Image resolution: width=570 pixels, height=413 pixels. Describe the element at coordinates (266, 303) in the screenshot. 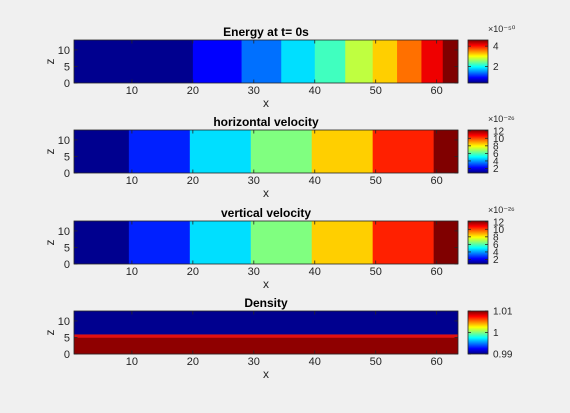

I see `chart-title: Density` at that location.